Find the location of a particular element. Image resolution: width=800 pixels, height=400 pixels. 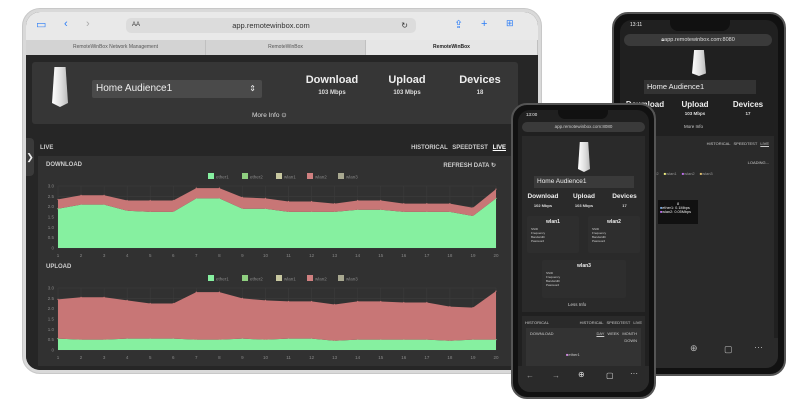

stat-devices: Devices 18 is located at coordinates (480, 85).